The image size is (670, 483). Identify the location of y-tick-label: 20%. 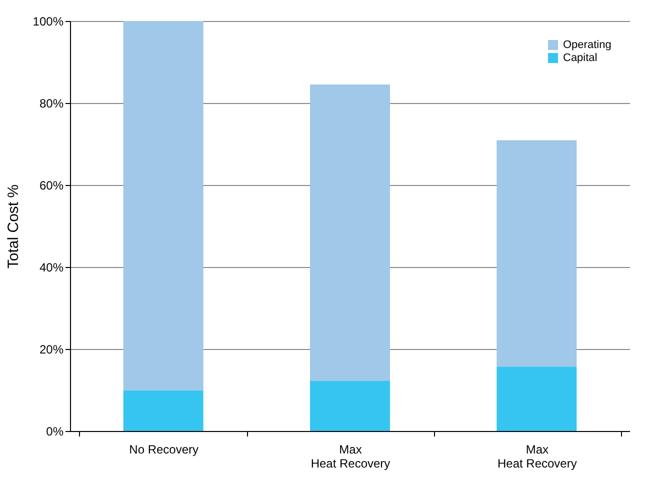
(51, 349).